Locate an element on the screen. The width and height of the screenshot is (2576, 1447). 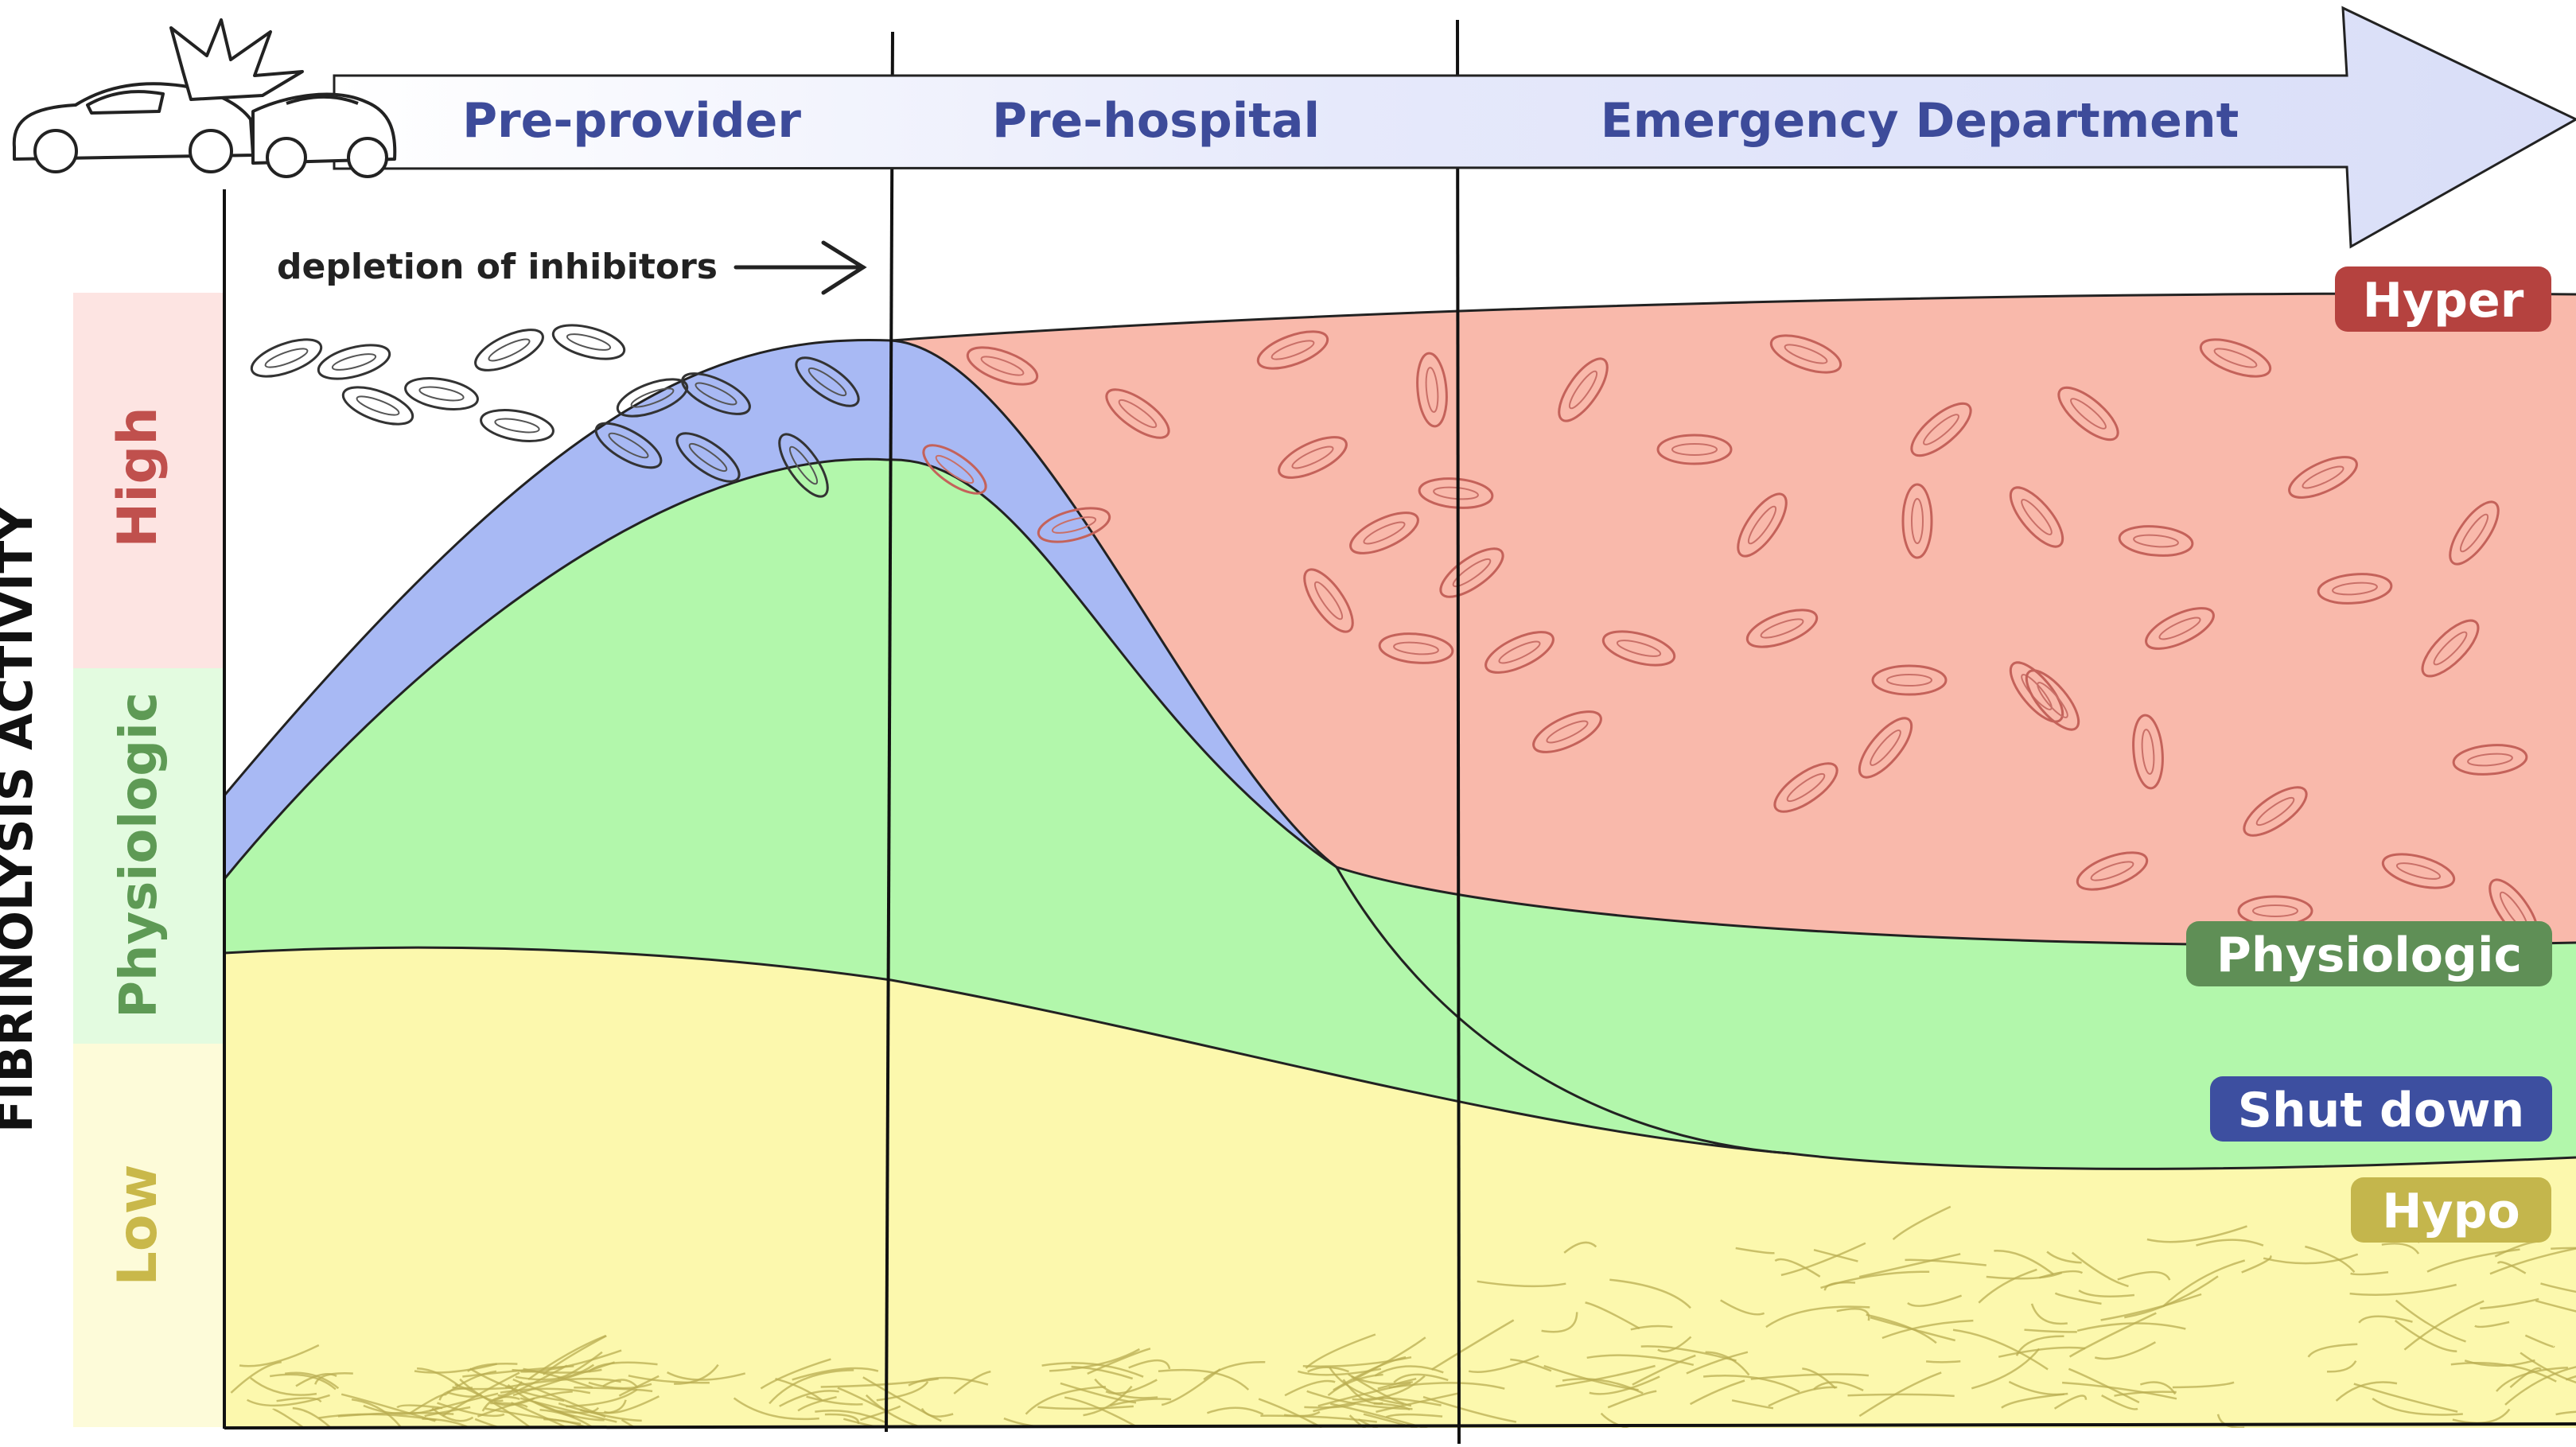
band-physiologic-label: Physiologic is located at coordinates (140, 855).